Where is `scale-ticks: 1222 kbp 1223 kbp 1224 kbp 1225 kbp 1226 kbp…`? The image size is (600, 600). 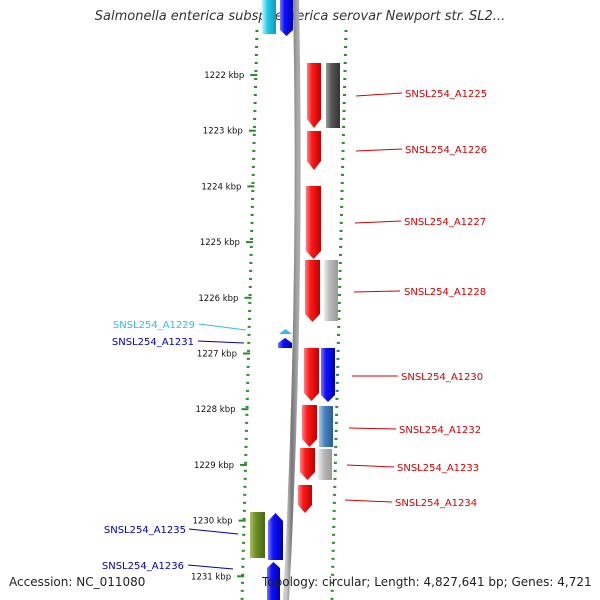
scale-ticks: 1222 kbp 1223 kbp 1224 kbp 1225 kbp 1226 kbp… is located at coordinates (224, 326).